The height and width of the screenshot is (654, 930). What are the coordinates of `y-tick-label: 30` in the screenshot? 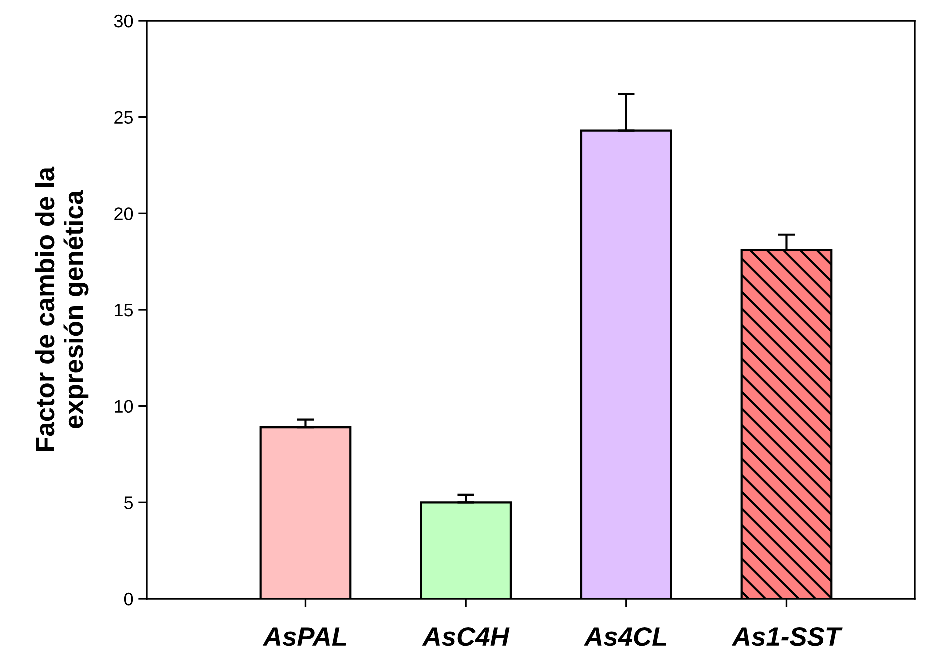 It's located at (124, 21).